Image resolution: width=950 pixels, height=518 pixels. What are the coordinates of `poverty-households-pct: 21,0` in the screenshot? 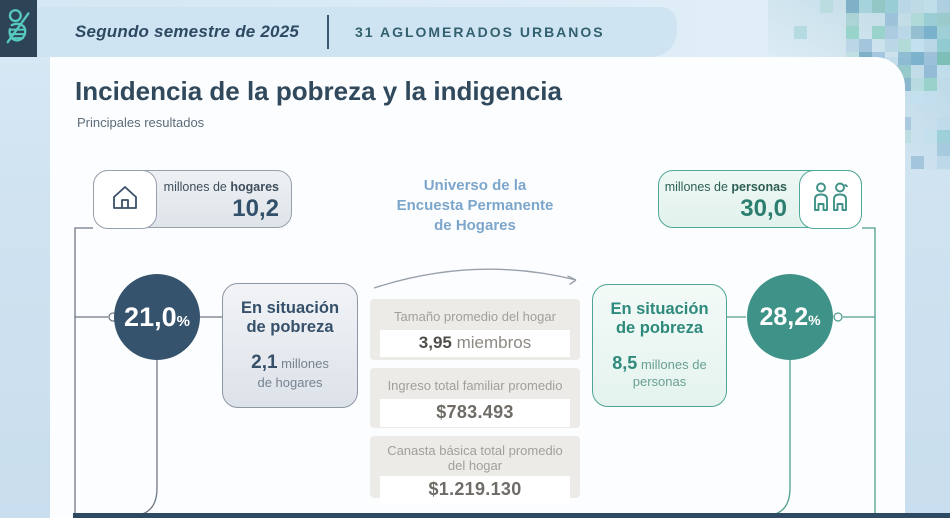 It's located at (150, 317).